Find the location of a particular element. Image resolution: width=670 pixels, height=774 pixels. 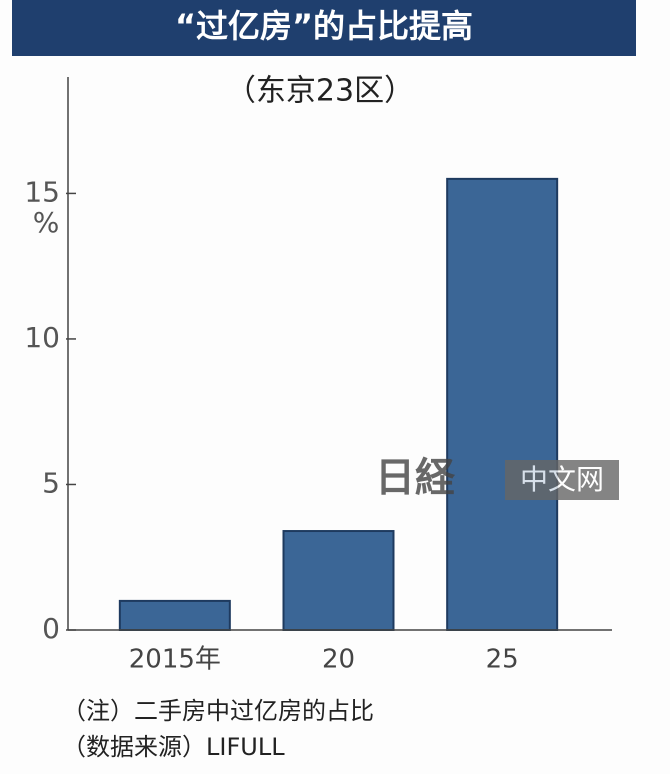

chart-title: “过亿房”的占比提高 is located at coordinates (324, 26).